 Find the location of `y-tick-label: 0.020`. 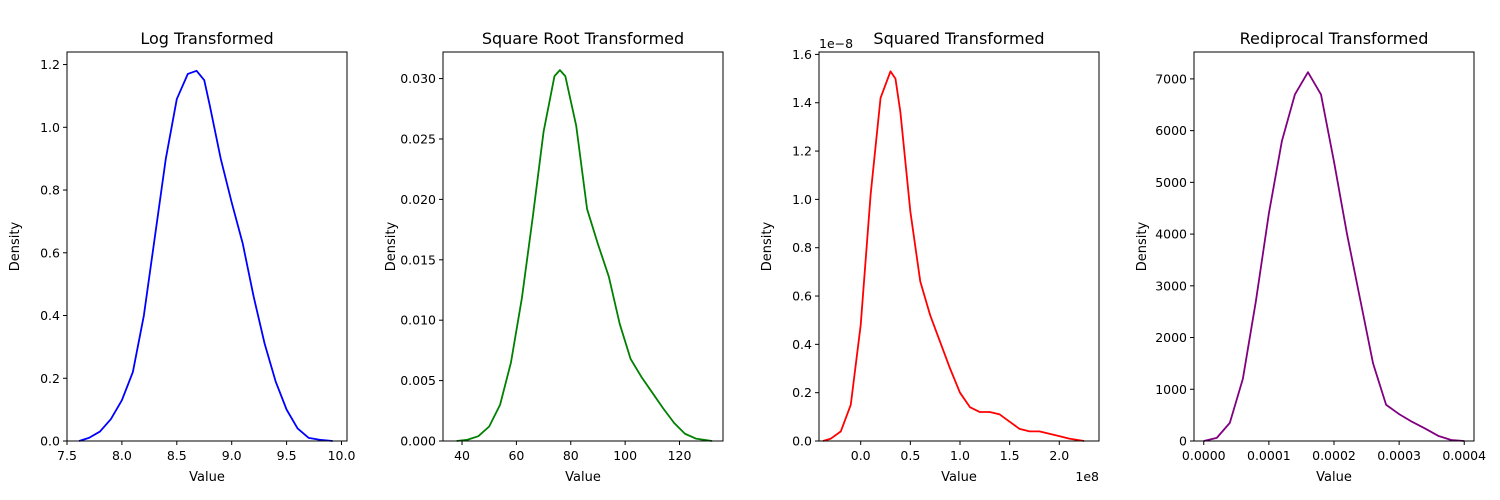

y-tick-label: 0.020 is located at coordinates (418, 199).